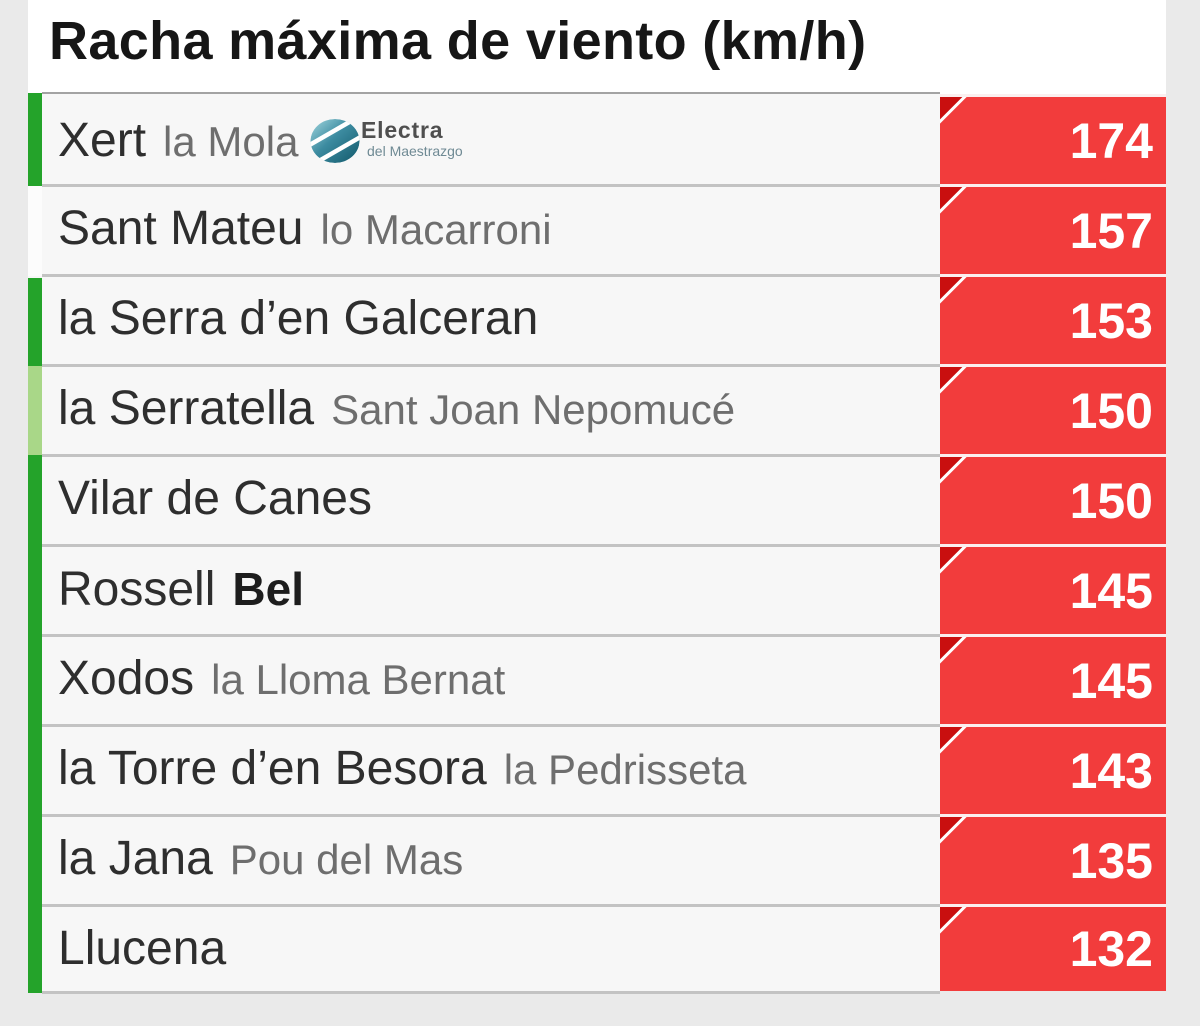 This screenshot has height=1026, width=1200. What do you see at coordinates (402, 130) in the screenshot?
I see `svg-text: Electra` at bounding box center [402, 130].